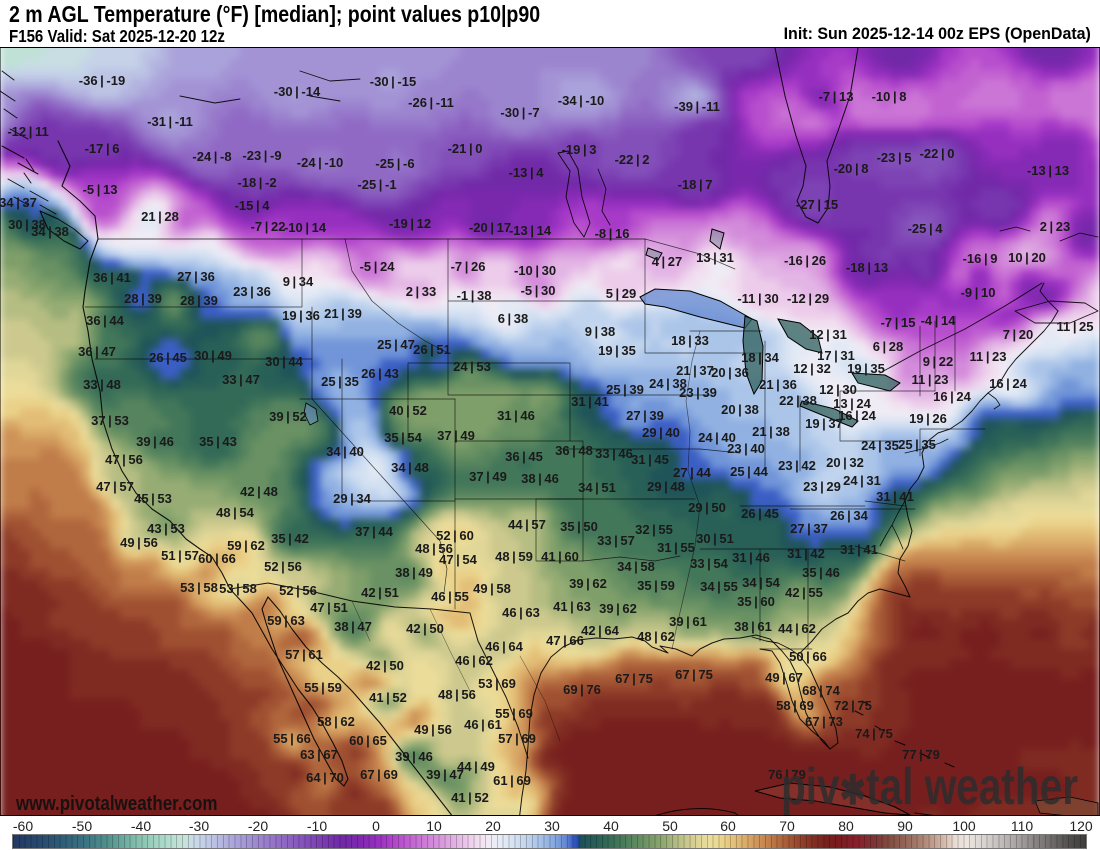  What do you see at coordinates (514, 713) in the screenshot?
I see `svg-text: 55 | 69` at bounding box center [514, 713].